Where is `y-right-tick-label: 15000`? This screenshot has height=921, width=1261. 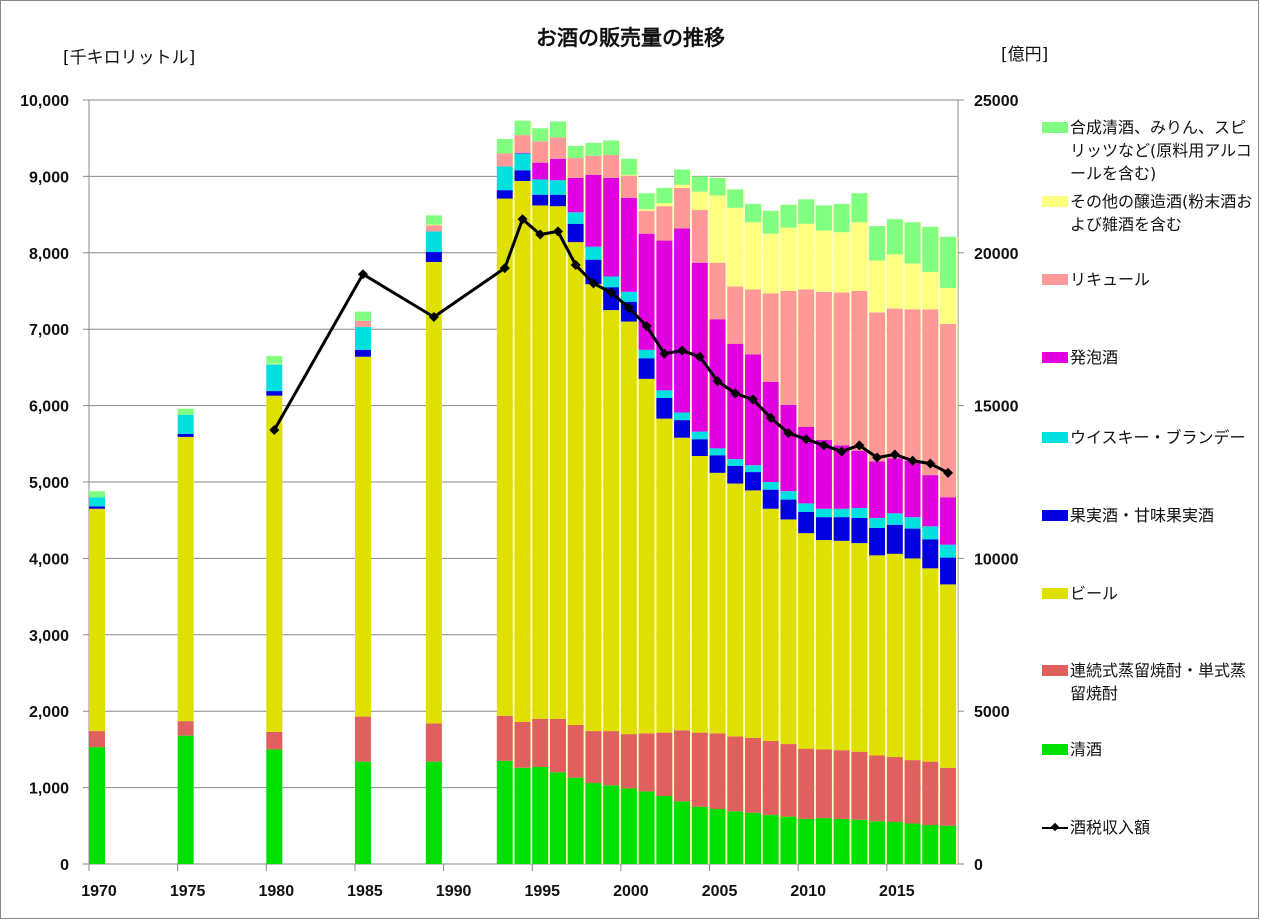
y-right-tick-label: 15000 is located at coordinates (996, 407).